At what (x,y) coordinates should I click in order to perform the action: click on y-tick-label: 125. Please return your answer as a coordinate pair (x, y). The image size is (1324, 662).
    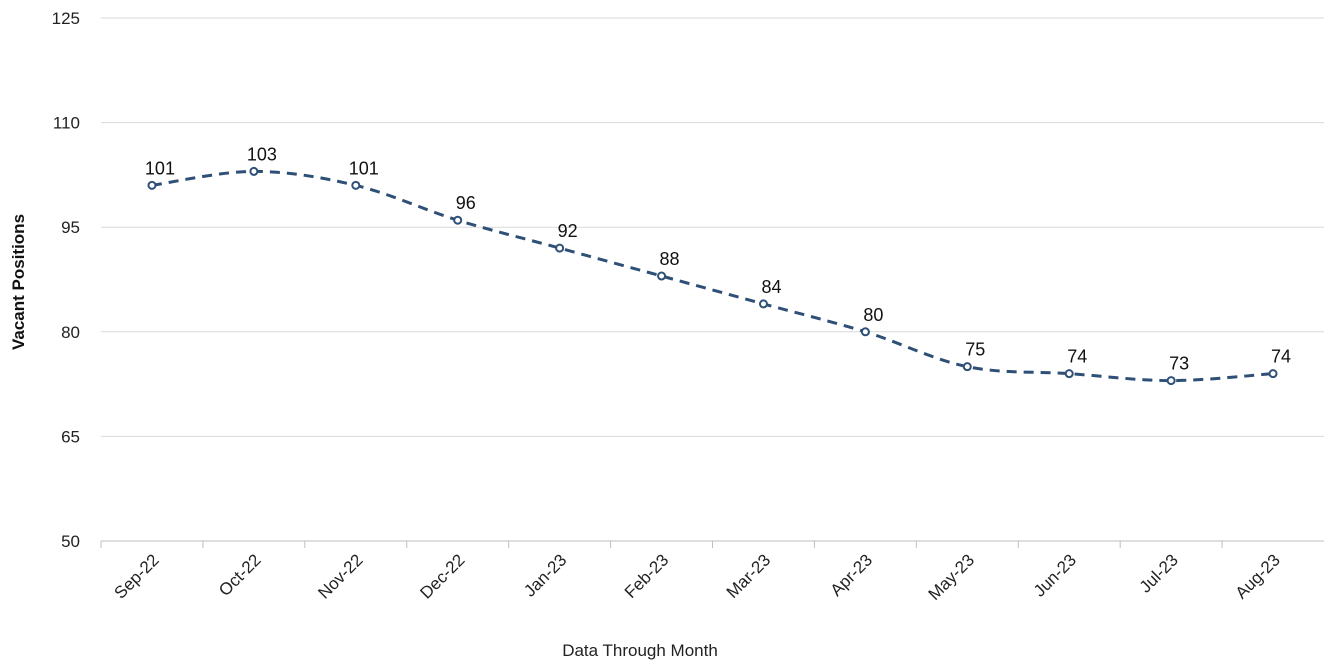
    Looking at the image, I should click on (66, 18).